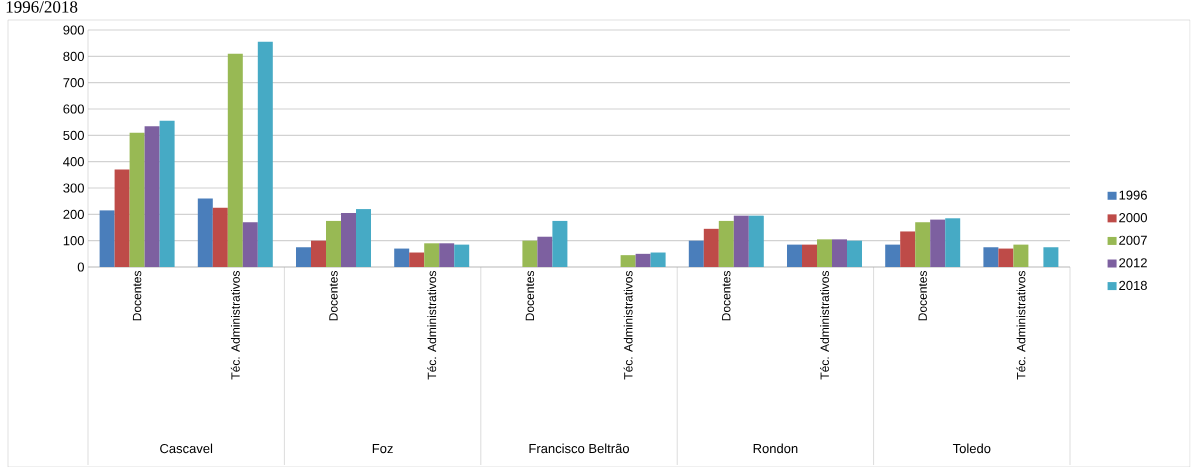 This screenshot has width=1197, height=467. What do you see at coordinates (73, 30) in the screenshot?
I see `y-tick-label: 900` at bounding box center [73, 30].